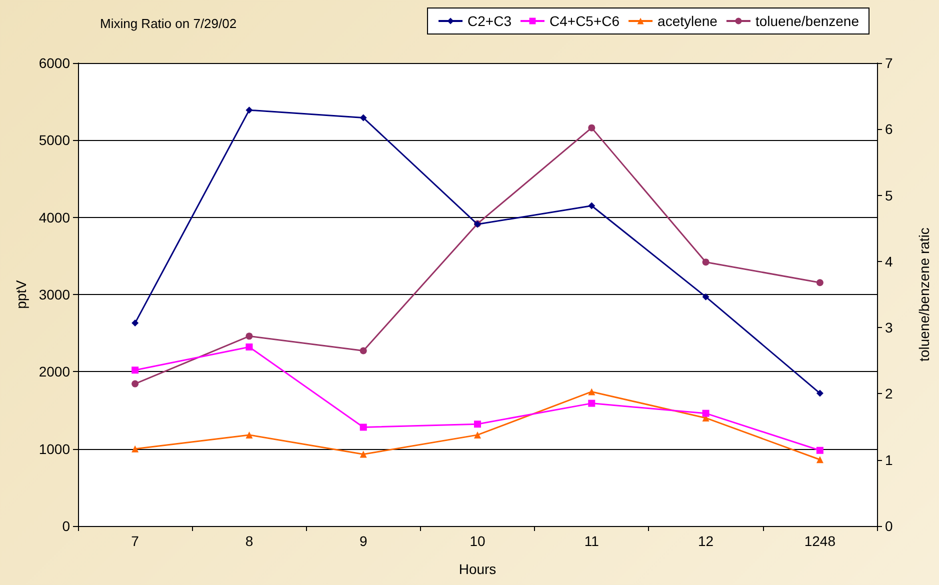 The height and width of the screenshot is (585, 939). What do you see at coordinates (592, 541) in the screenshot?
I see `x-tick-label: 11` at bounding box center [592, 541].